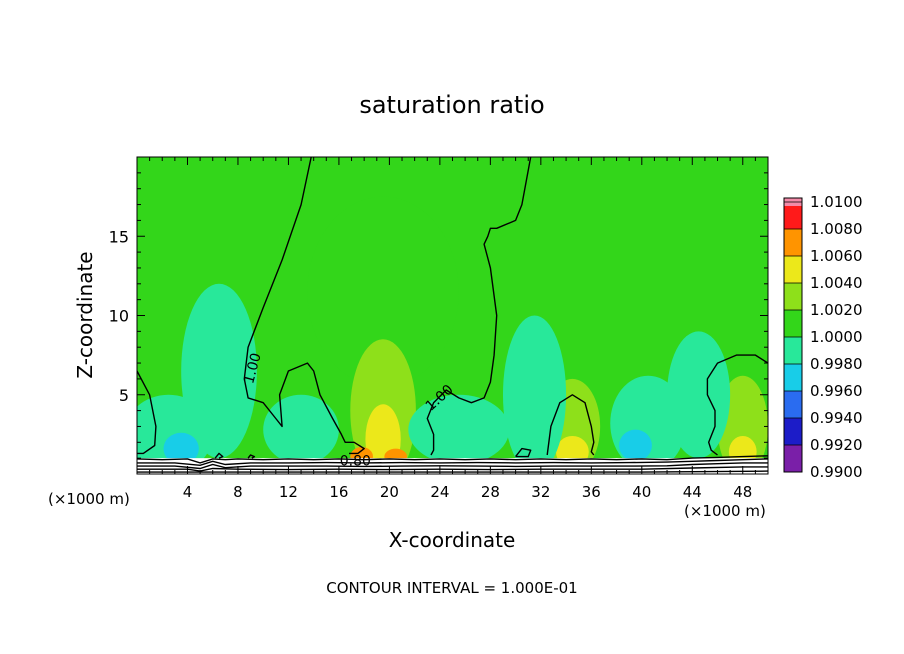  Describe the element at coordinates (836, 418) in the screenshot. I see `colorbar-level-label: 0.9940` at that location.